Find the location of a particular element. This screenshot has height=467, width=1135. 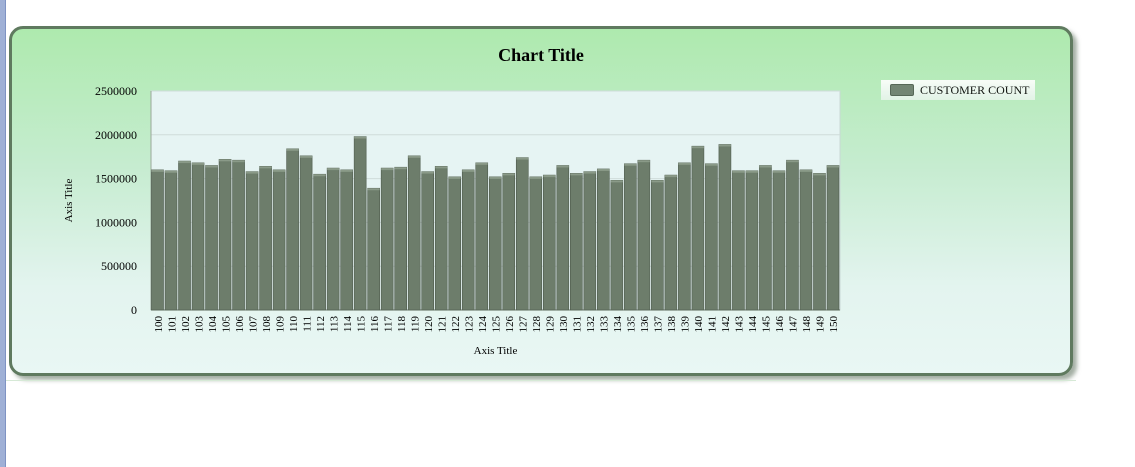

x-tick-label: 120 is located at coordinates (429, 324).